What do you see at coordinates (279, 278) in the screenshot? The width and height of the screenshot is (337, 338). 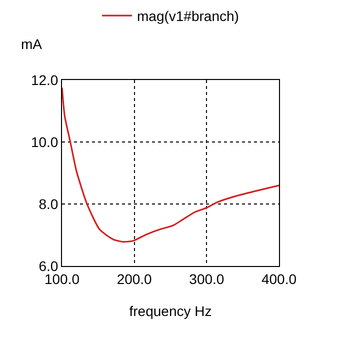 I see `x-tick-label: 400.0` at bounding box center [279, 278].